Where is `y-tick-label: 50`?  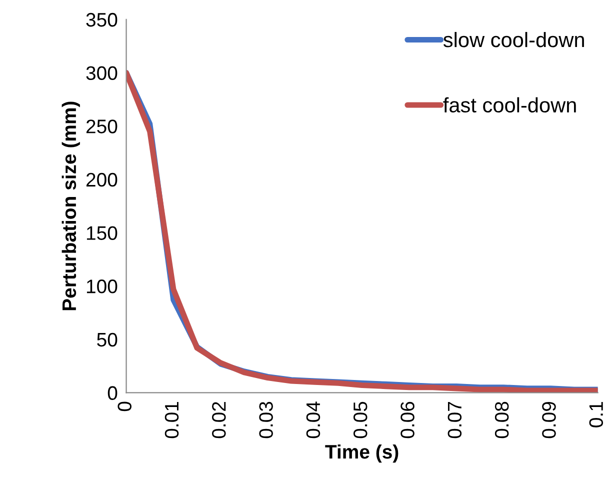
y-tick-label: 50 is located at coordinates (107, 339).